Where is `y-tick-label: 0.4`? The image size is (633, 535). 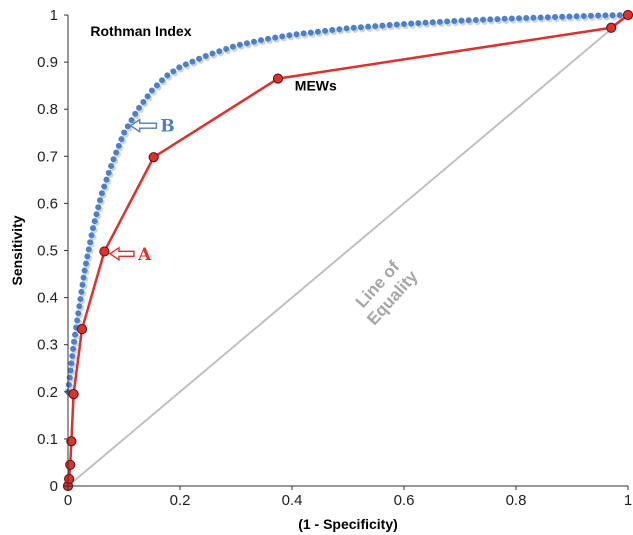 y-tick-label: 0.4 is located at coordinates (47, 298).